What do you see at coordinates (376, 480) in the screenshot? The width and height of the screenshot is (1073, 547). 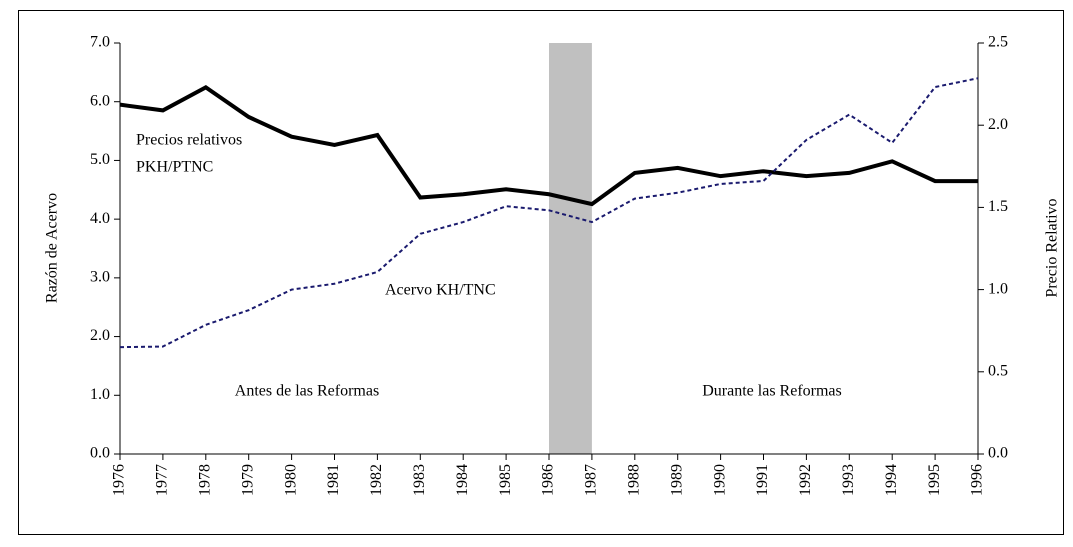 I see `x-tick-label: 1982` at bounding box center [376, 480].